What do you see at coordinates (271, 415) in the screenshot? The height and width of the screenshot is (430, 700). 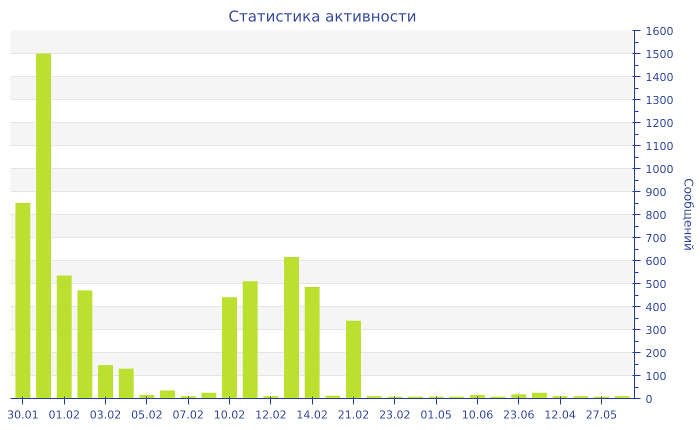 I see `x-tick-label: 12.02` at bounding box center [271, 415].